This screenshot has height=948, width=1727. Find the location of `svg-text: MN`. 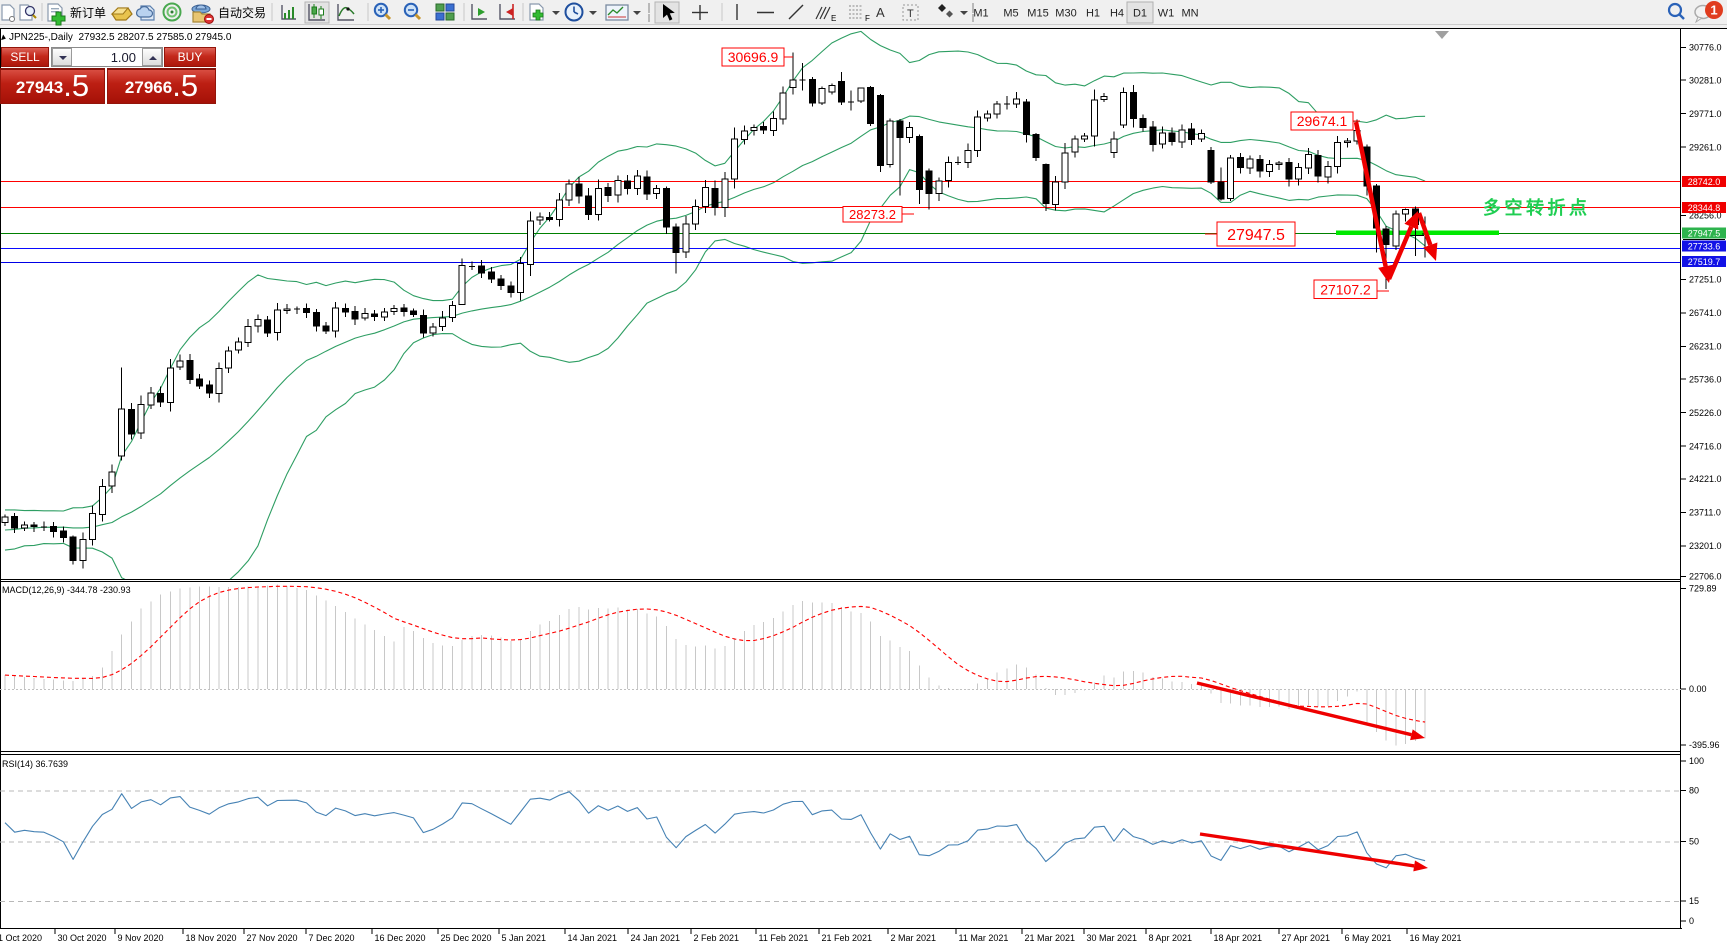

svg-text: MN is located at coordinates (1189, 14).